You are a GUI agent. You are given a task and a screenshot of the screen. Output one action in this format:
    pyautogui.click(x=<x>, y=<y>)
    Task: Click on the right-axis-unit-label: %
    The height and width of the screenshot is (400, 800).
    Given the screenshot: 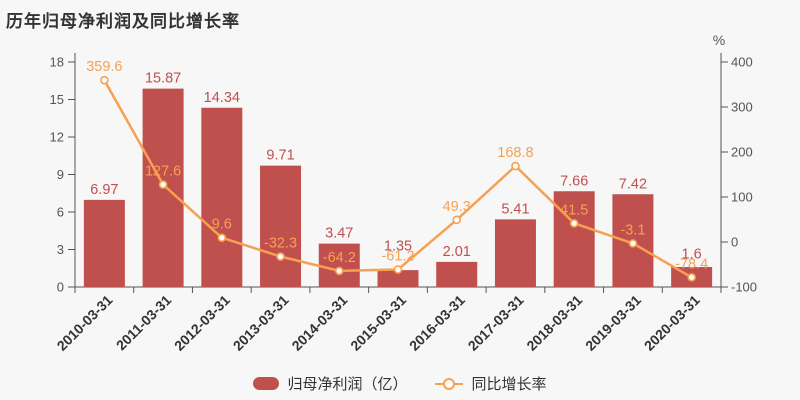 What is the action you would take?
    pyautogui.click(x=719, y=40)
    